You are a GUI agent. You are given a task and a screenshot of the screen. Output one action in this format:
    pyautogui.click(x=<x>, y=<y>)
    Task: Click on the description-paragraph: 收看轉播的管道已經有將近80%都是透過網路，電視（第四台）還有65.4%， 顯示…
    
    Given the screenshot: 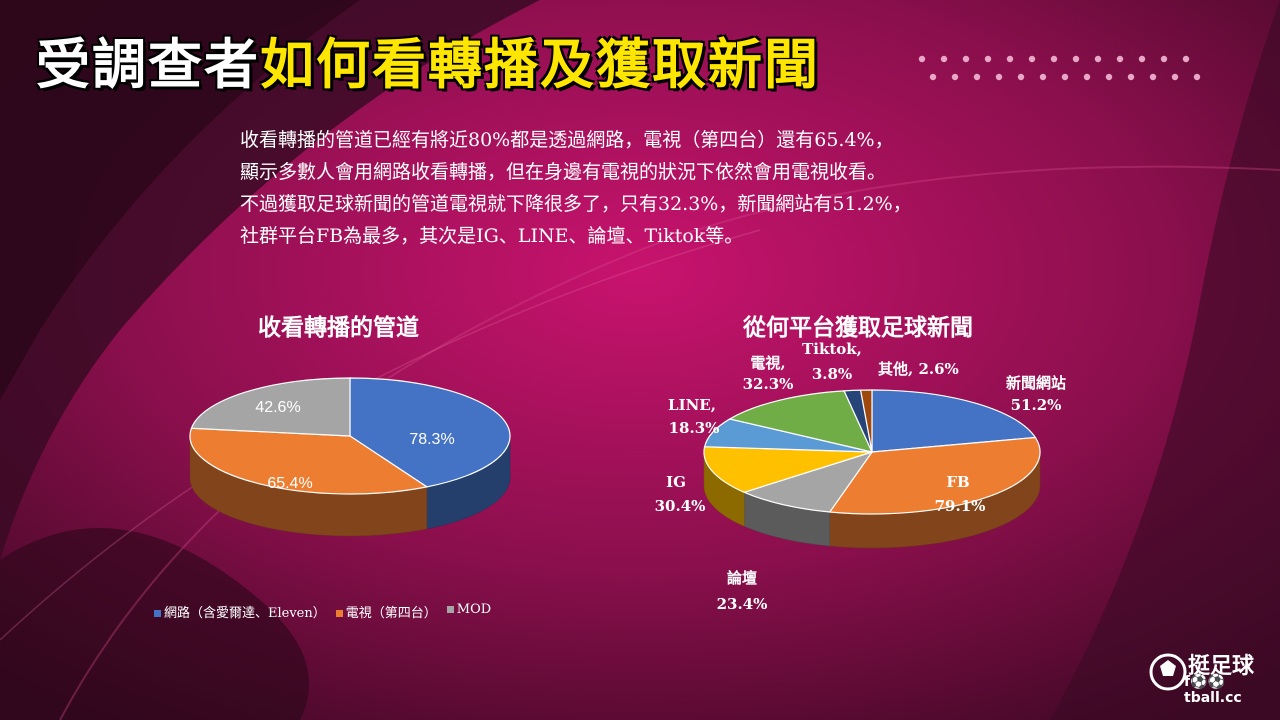 What is the action you would take?
    pyautogui.click(x=690, y=188)
    